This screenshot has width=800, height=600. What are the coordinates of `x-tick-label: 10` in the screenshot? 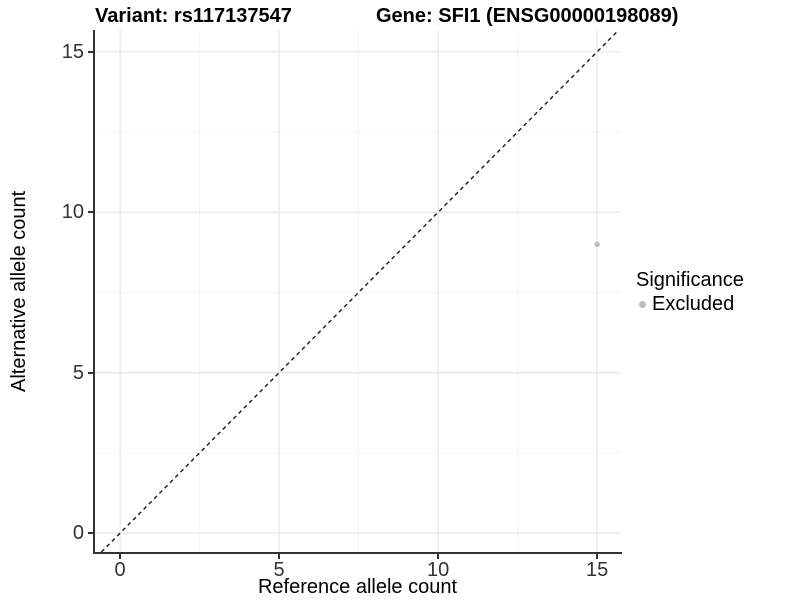 It's located at (438, 570).